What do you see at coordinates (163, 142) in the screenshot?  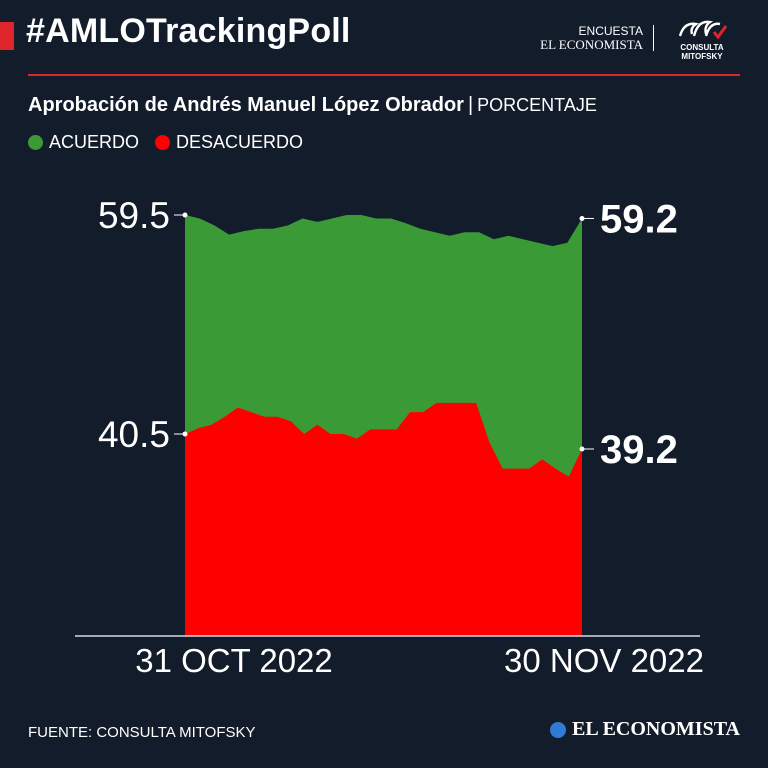 I see `legend-dot-desacuerdo` at bounding box center [163, 142].